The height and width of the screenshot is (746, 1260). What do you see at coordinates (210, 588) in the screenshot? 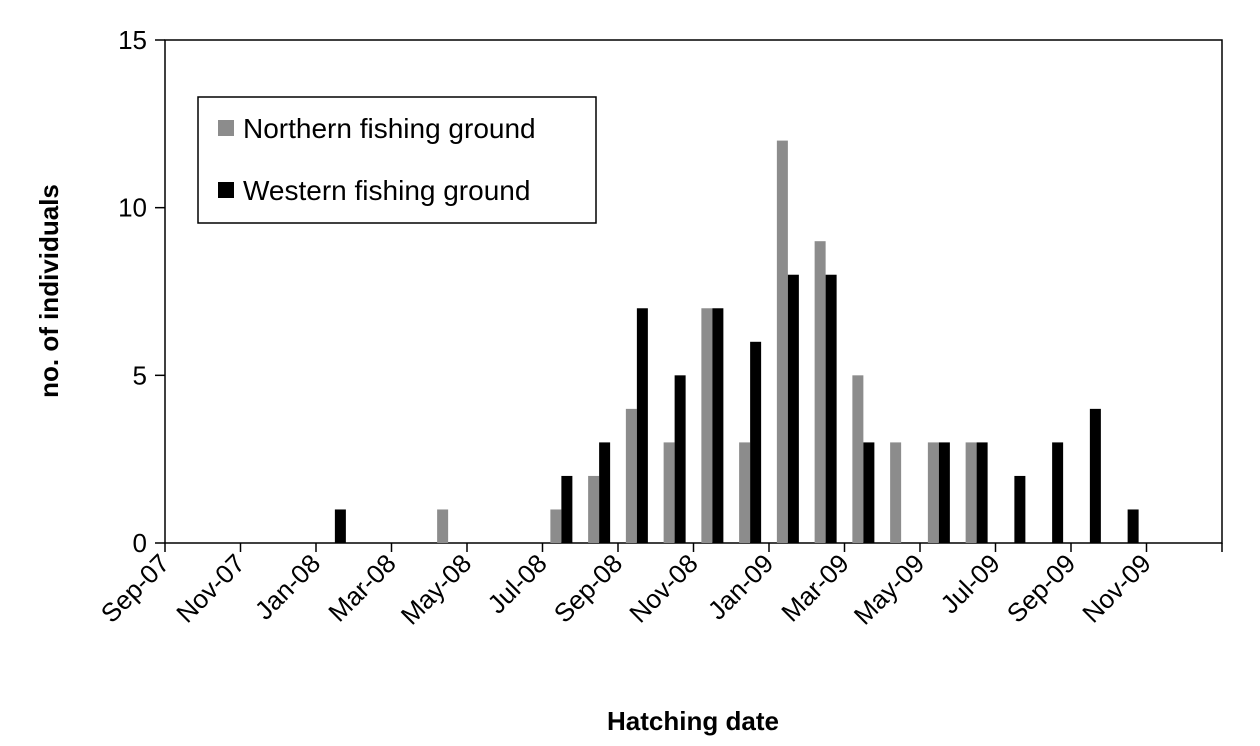
I see `x-tick-label: Nov-07` at bounding box center [210, 588].